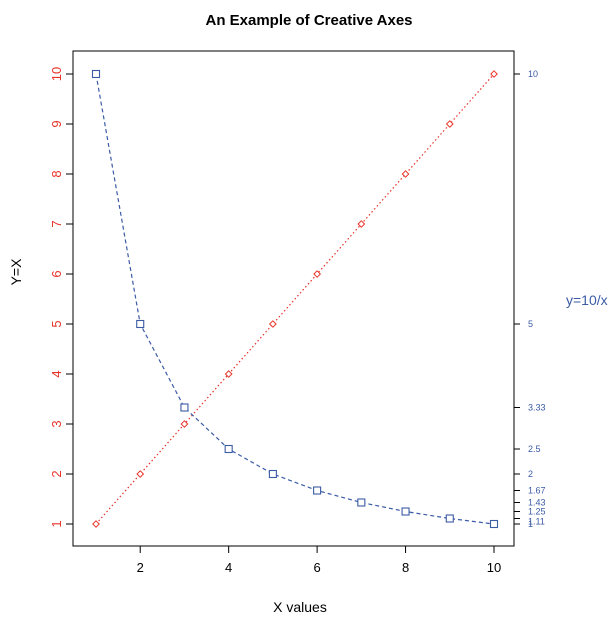 The height and width of the screenshot is (618, 613). I want to click on y-tick-label: 8, so click(56, 173).